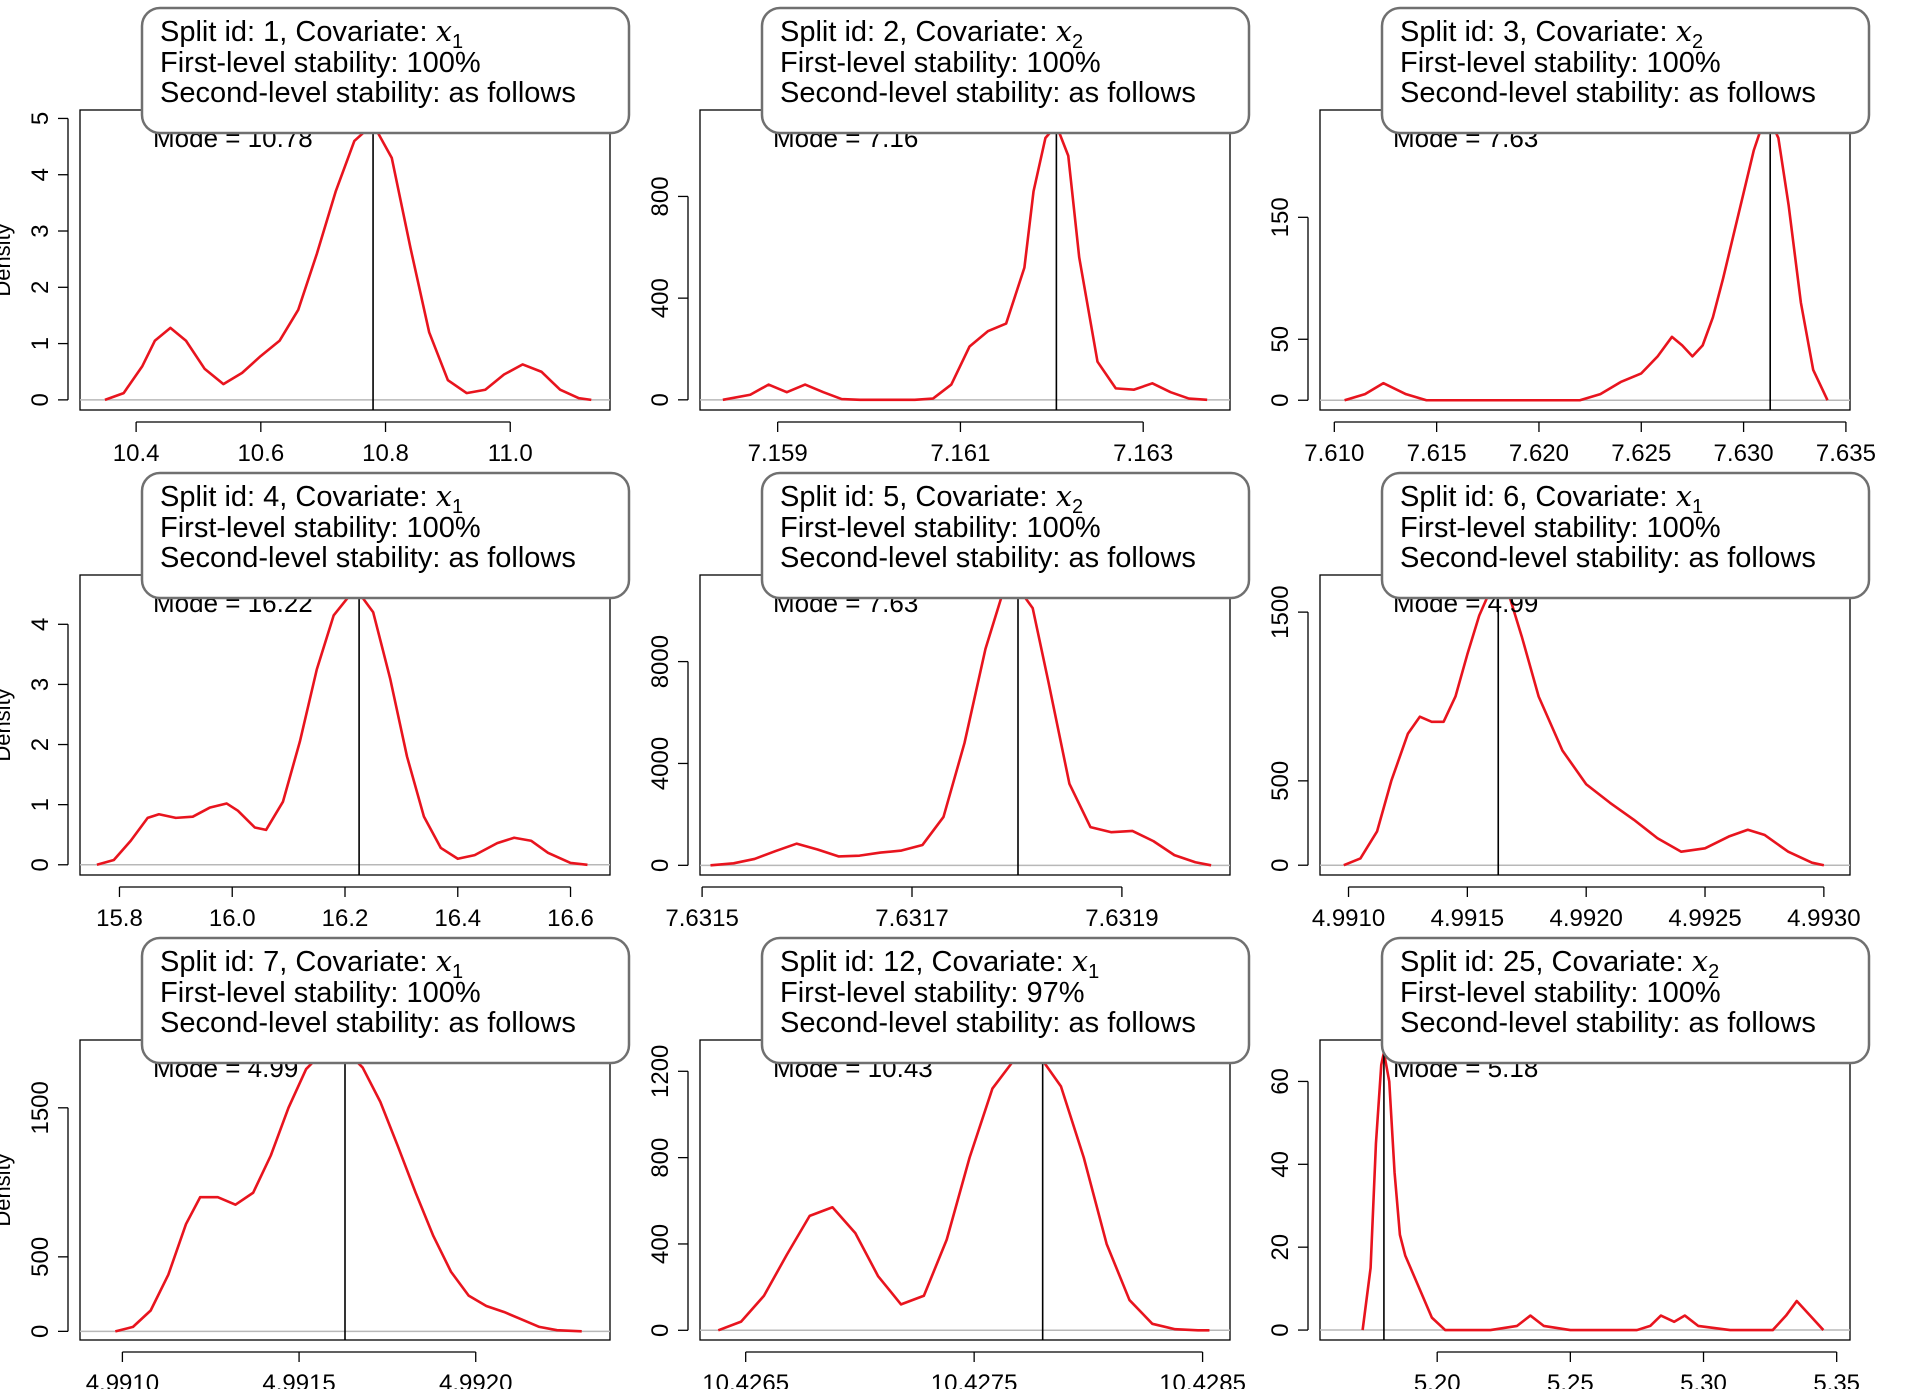 This screenshot has width=1921, height=1389. Describe the element at coordinates (660, 1071) in the screenshot. I see `y-tick-label: 1200` at that location.